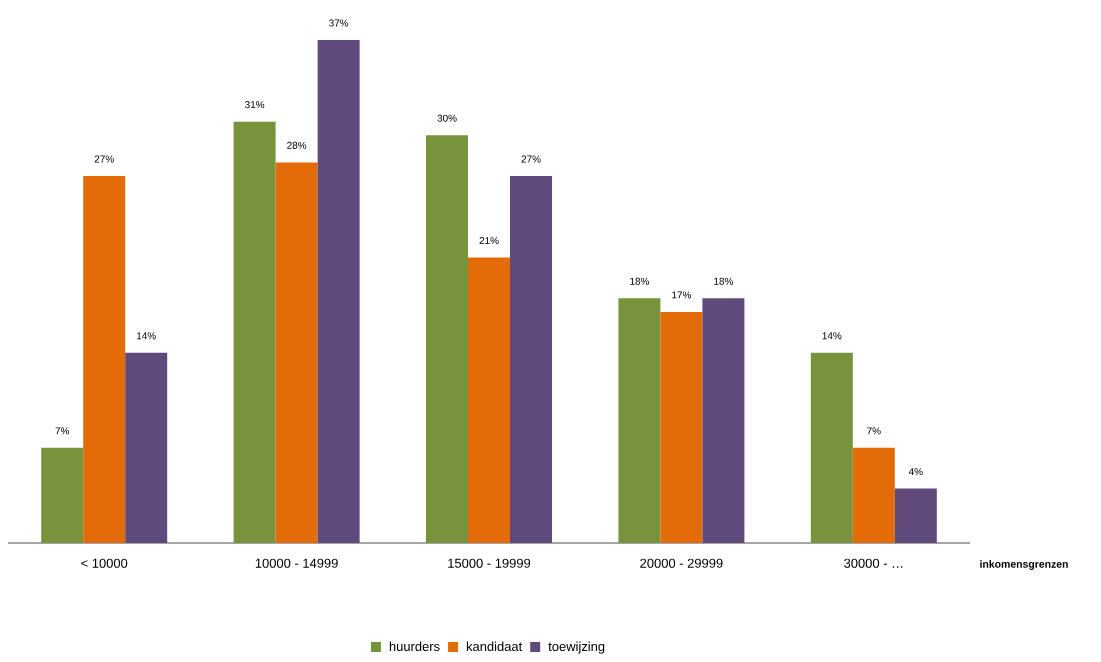  I want to click on x-tick-label: 10000 - 14999, so click(296, 563).